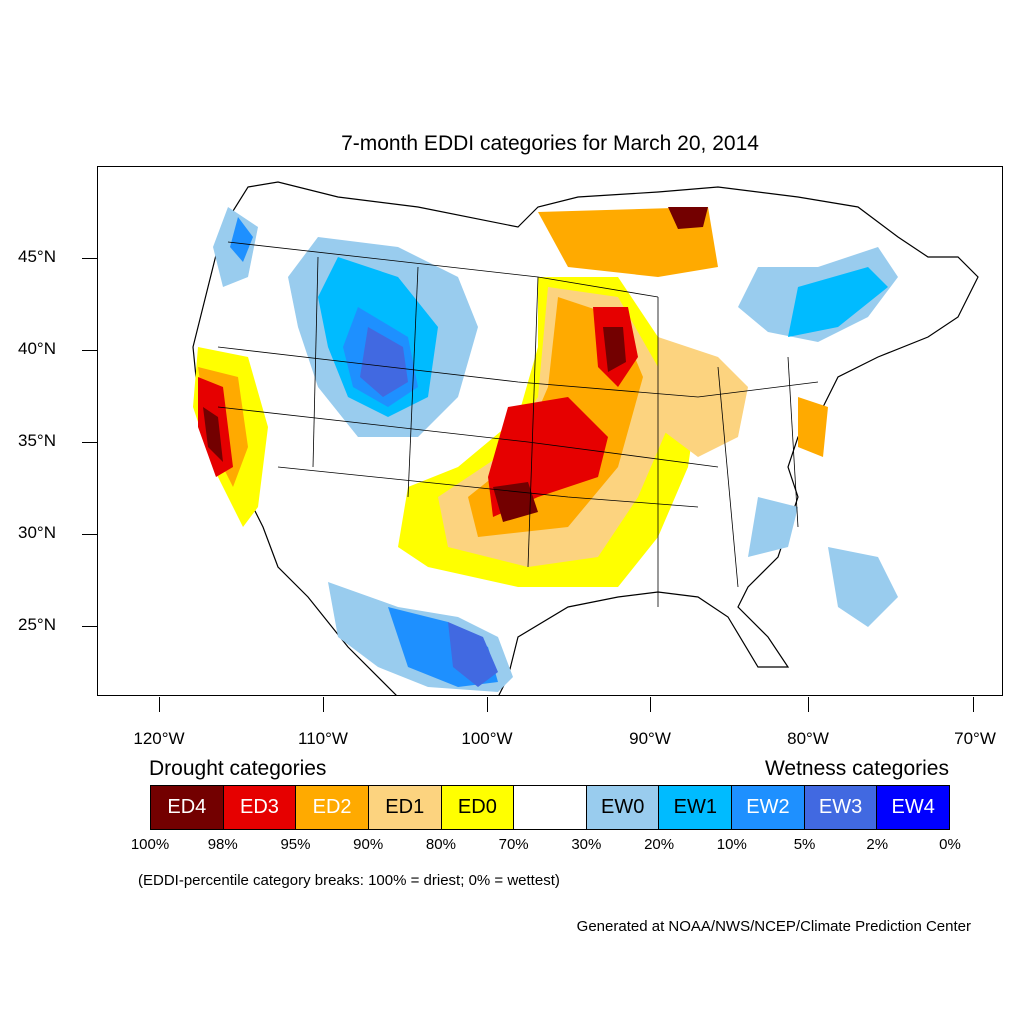 Image resolution: width=1024 pixels, height=1024 pixels. I want to click on lat-label-25: 25°N, so click(37, 624).